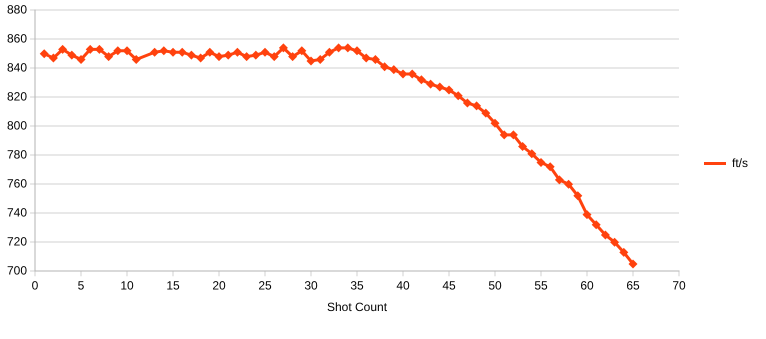  Describe the element at coordinates (17, 241) in the screenshot. I see `y-tick-label: 720` at that location.